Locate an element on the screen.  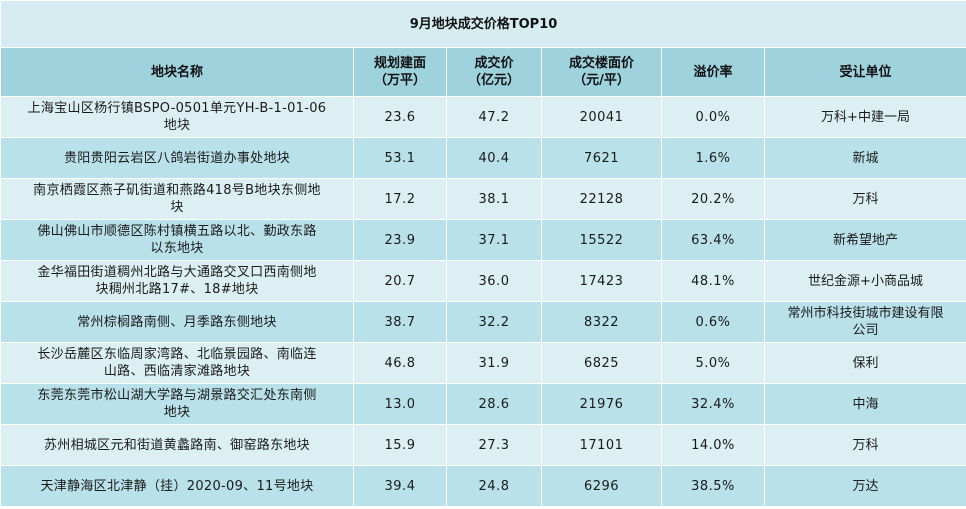
buyer-line1: 万科+中建一局 is located at coordinates (865, 117).